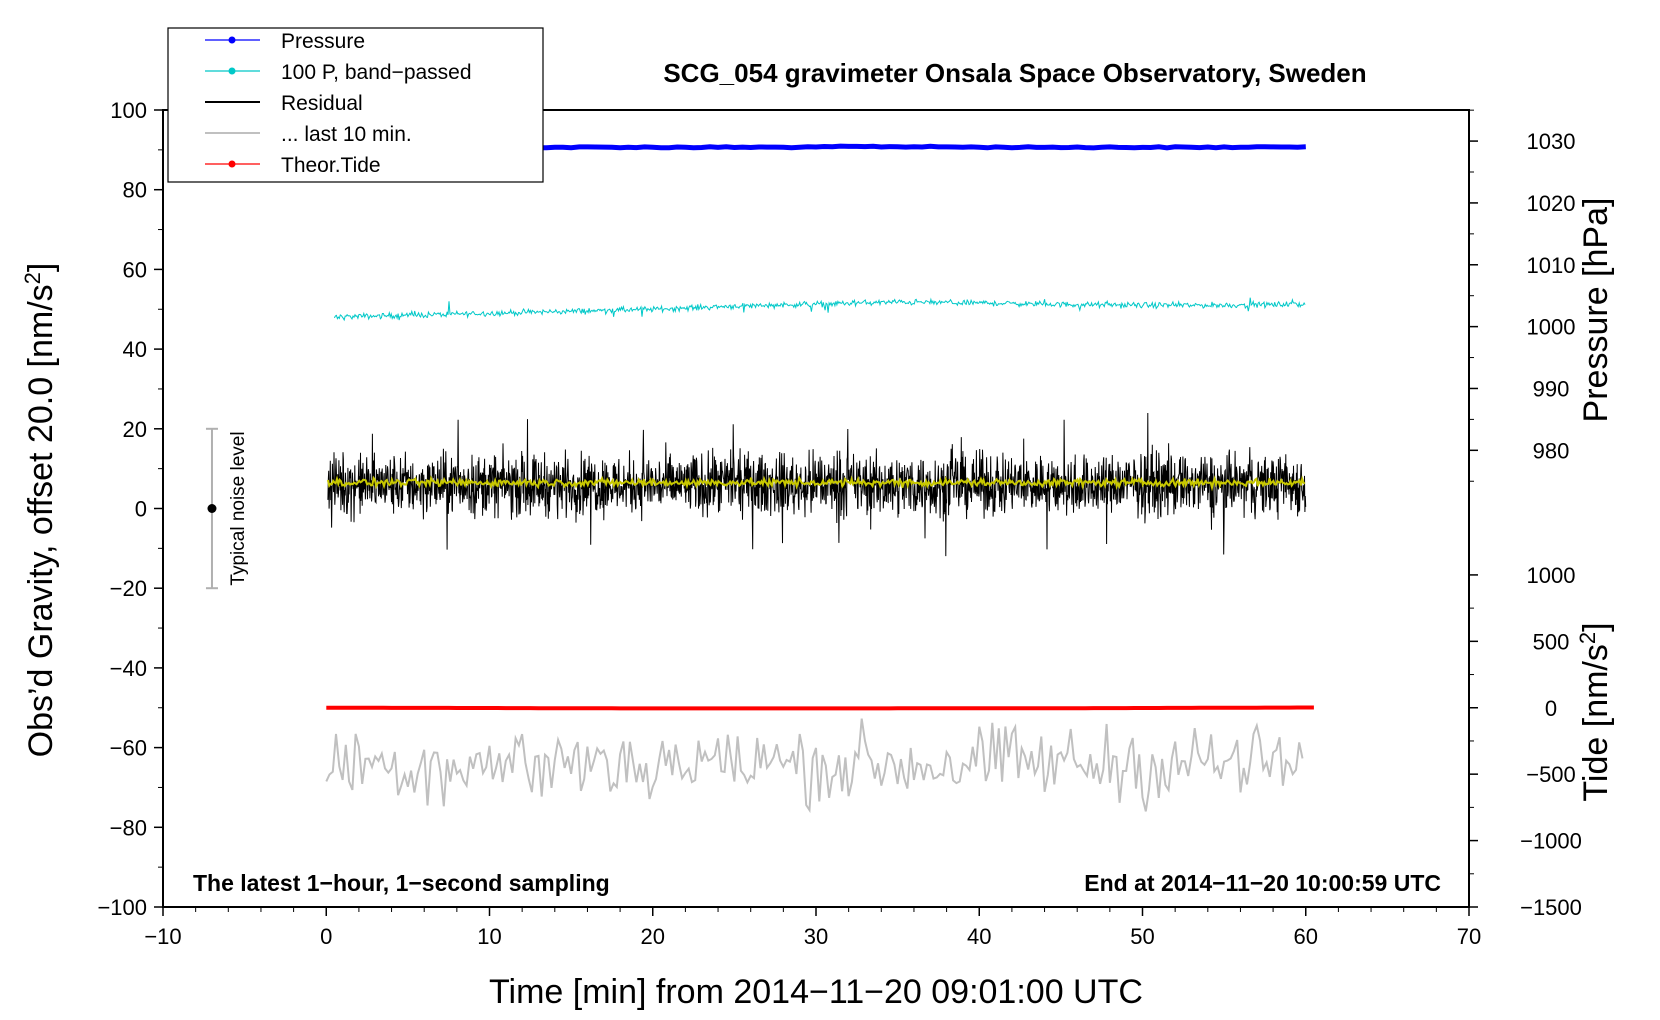 This screenshot has width=1660, height=1020. Describe the element at coordinates (1596, 722) in the screenshot. I see `y-axis-title-tide-main: Tide [nm/s` at that location.